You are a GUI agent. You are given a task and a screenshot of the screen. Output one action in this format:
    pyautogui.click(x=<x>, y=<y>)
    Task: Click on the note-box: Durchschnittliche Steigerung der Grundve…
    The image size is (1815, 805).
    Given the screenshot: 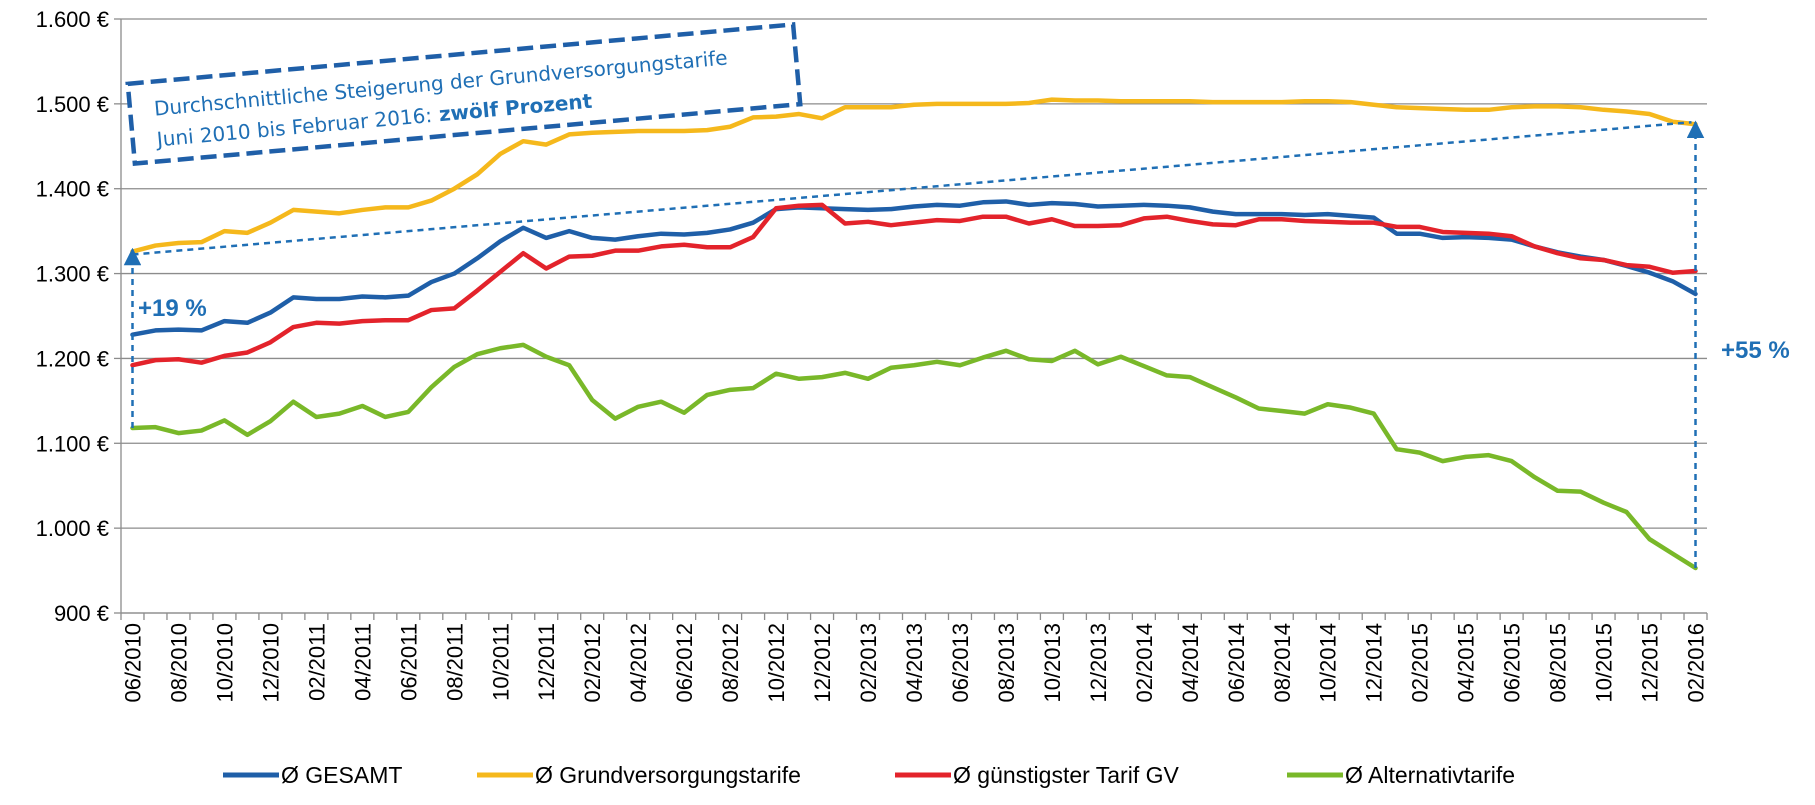 What is the action you would take?
    pyautogui.click(x=464, y=94)
    